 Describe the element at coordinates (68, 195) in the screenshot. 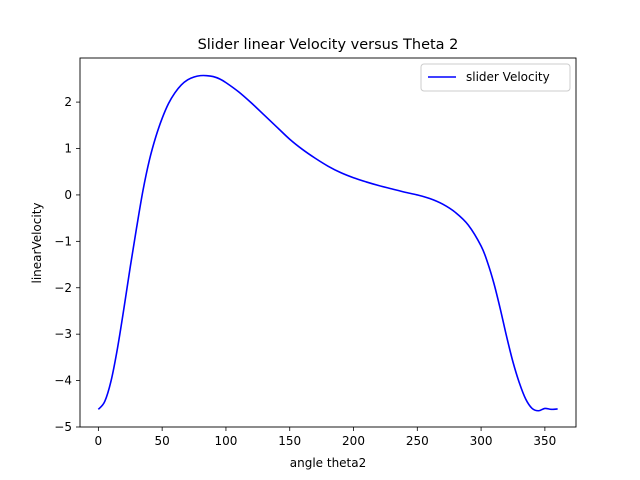

I see `y-tick-label: 0` at that location.